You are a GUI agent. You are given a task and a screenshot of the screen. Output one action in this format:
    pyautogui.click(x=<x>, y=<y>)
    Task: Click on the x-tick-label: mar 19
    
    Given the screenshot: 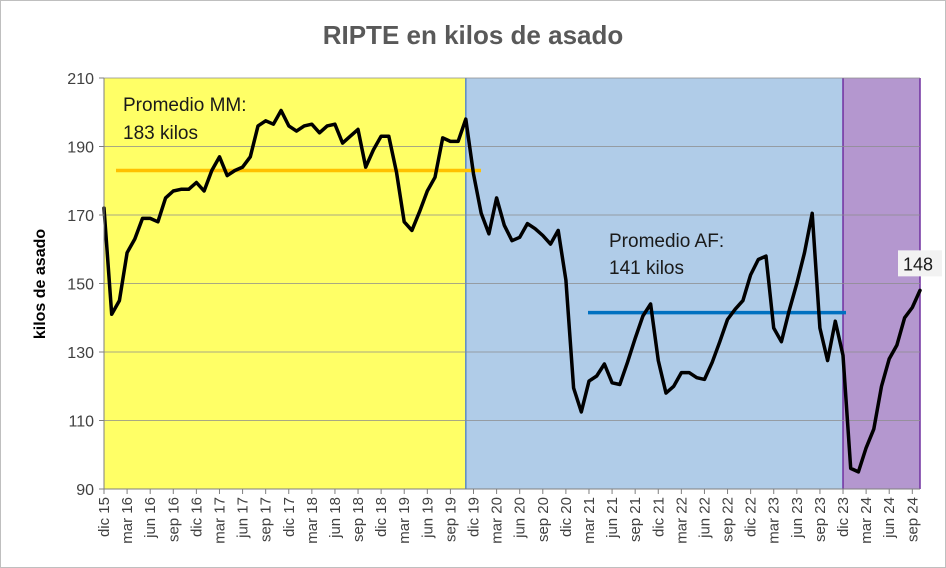 What is the action you would take?
    pyautogui.click(x=404, y=520)
    